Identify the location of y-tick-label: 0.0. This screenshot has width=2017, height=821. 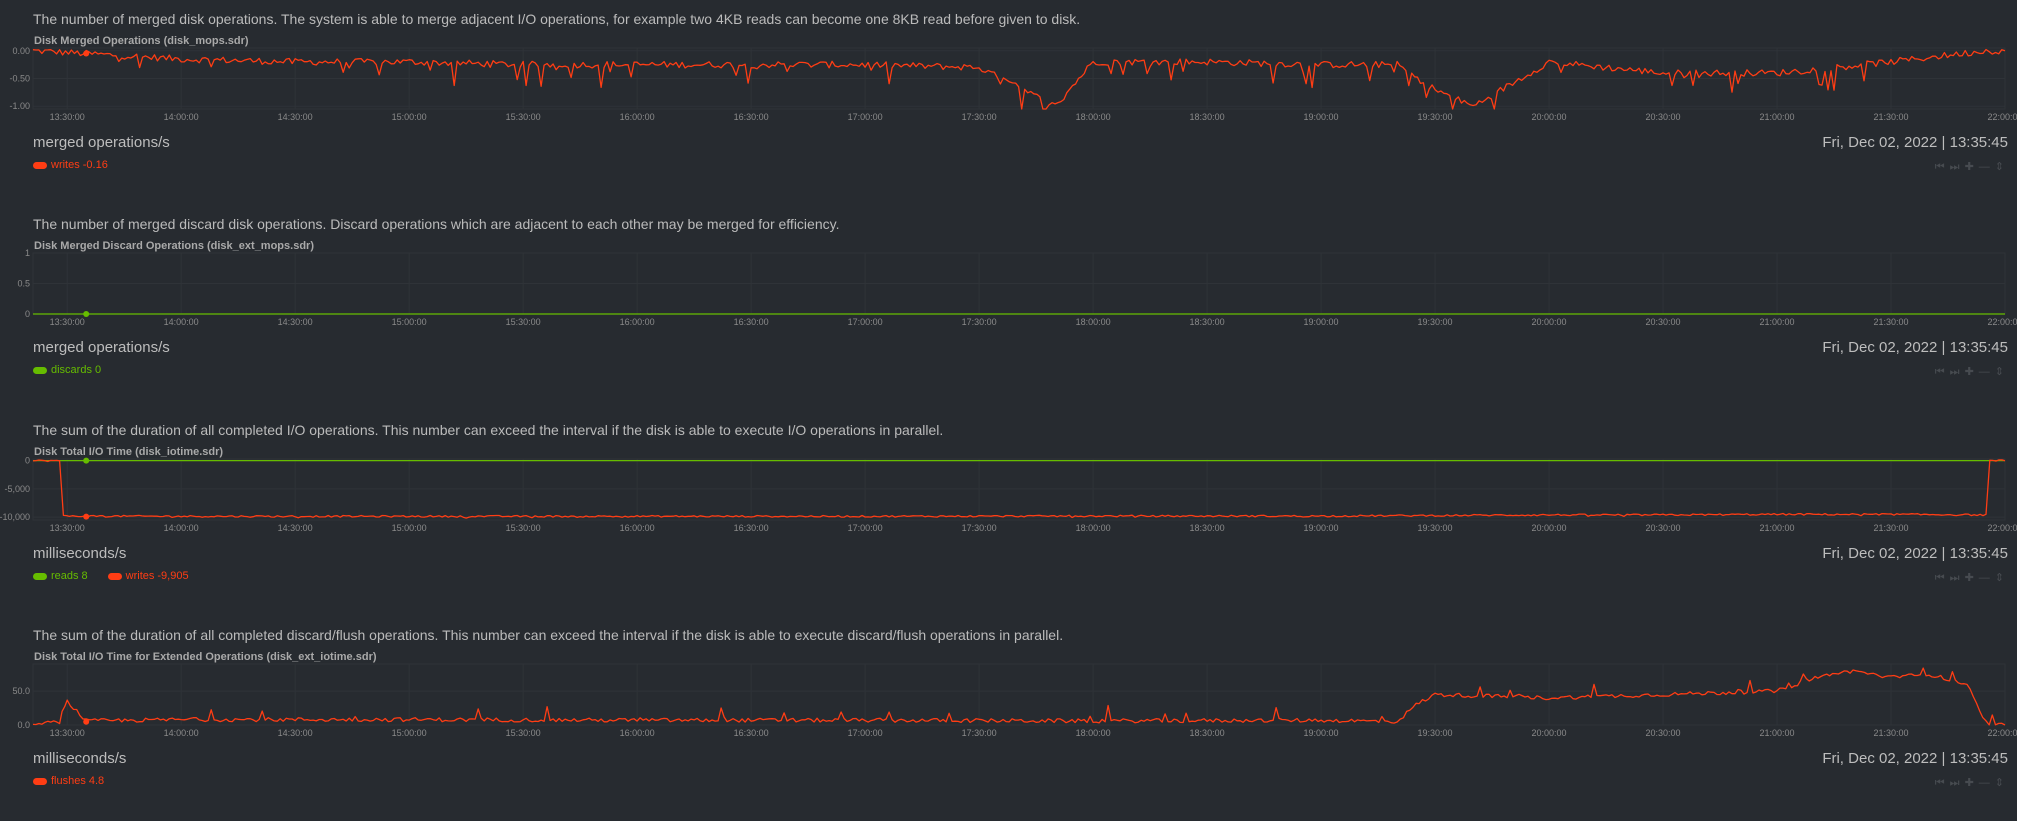
(23, 725).